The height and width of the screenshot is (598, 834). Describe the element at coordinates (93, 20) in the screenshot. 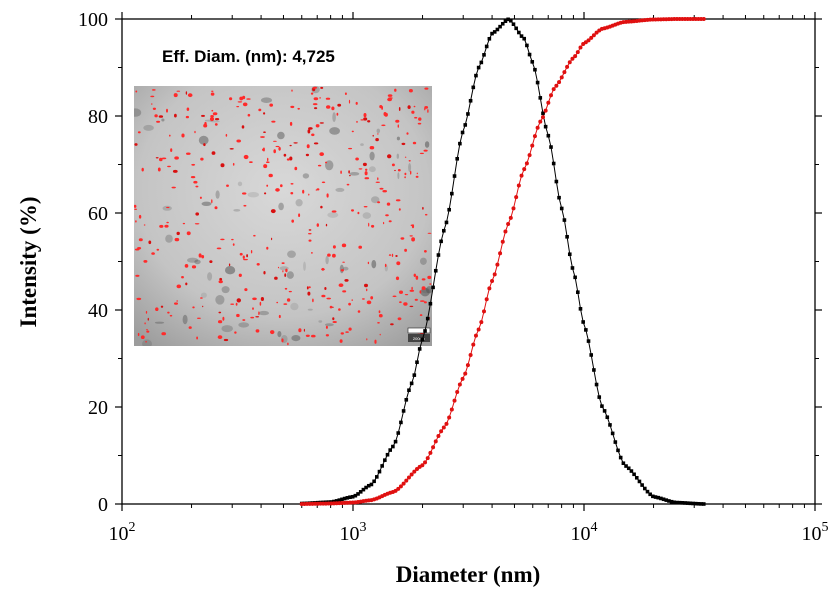

I see `y-tick-label: 100` at that location.